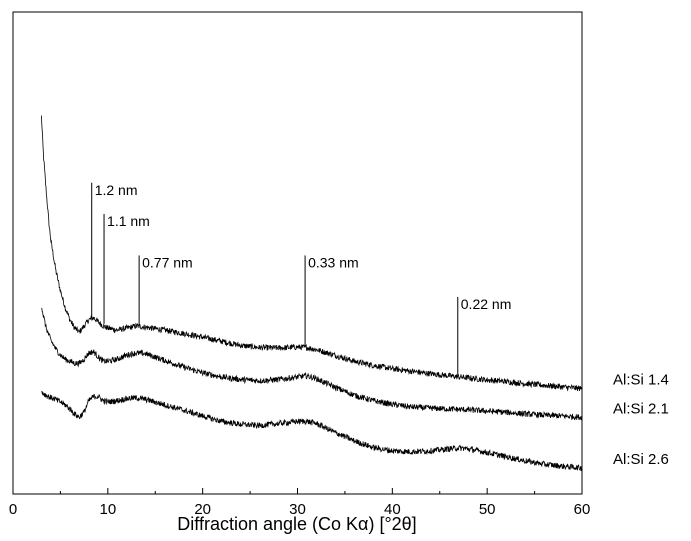  I want to click on series-label: Al:Si 2.6, so click(641, 459).